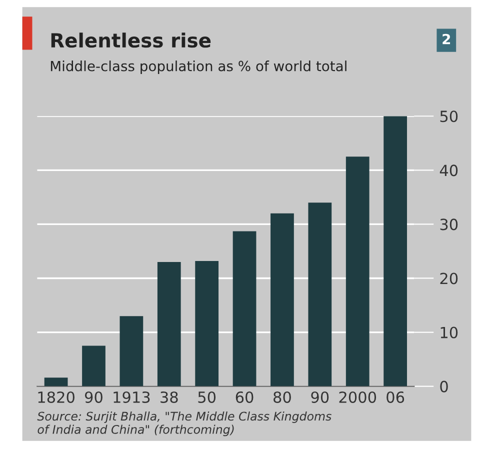  What do you see at coordinates (357, 397) in the screenshot?
I see `x-tick-label: 2000` at bounding box center [357, 397].